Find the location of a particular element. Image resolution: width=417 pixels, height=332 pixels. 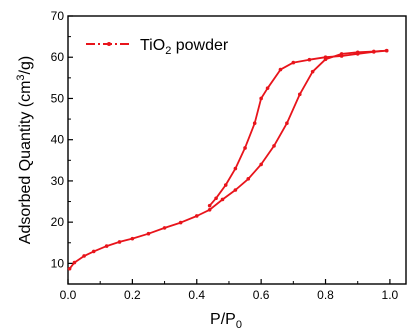

x-tick-label: 0.0 is located at coordinates (68, 295).